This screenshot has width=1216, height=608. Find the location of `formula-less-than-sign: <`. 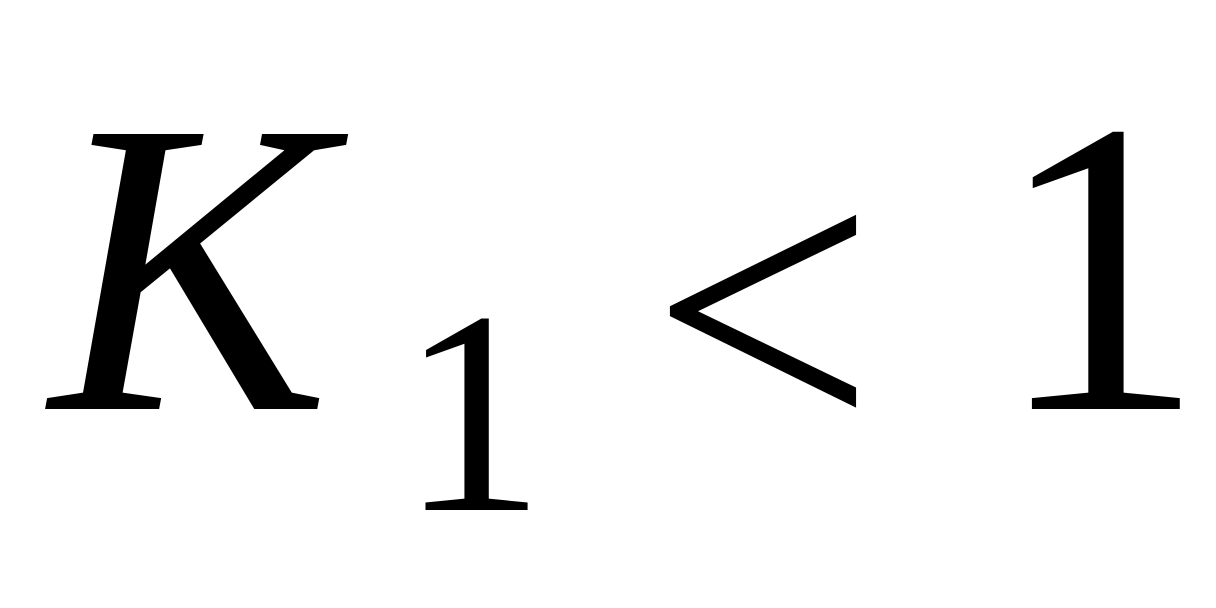

formula-less-than-sign: < is located at coordinates (763, 309).